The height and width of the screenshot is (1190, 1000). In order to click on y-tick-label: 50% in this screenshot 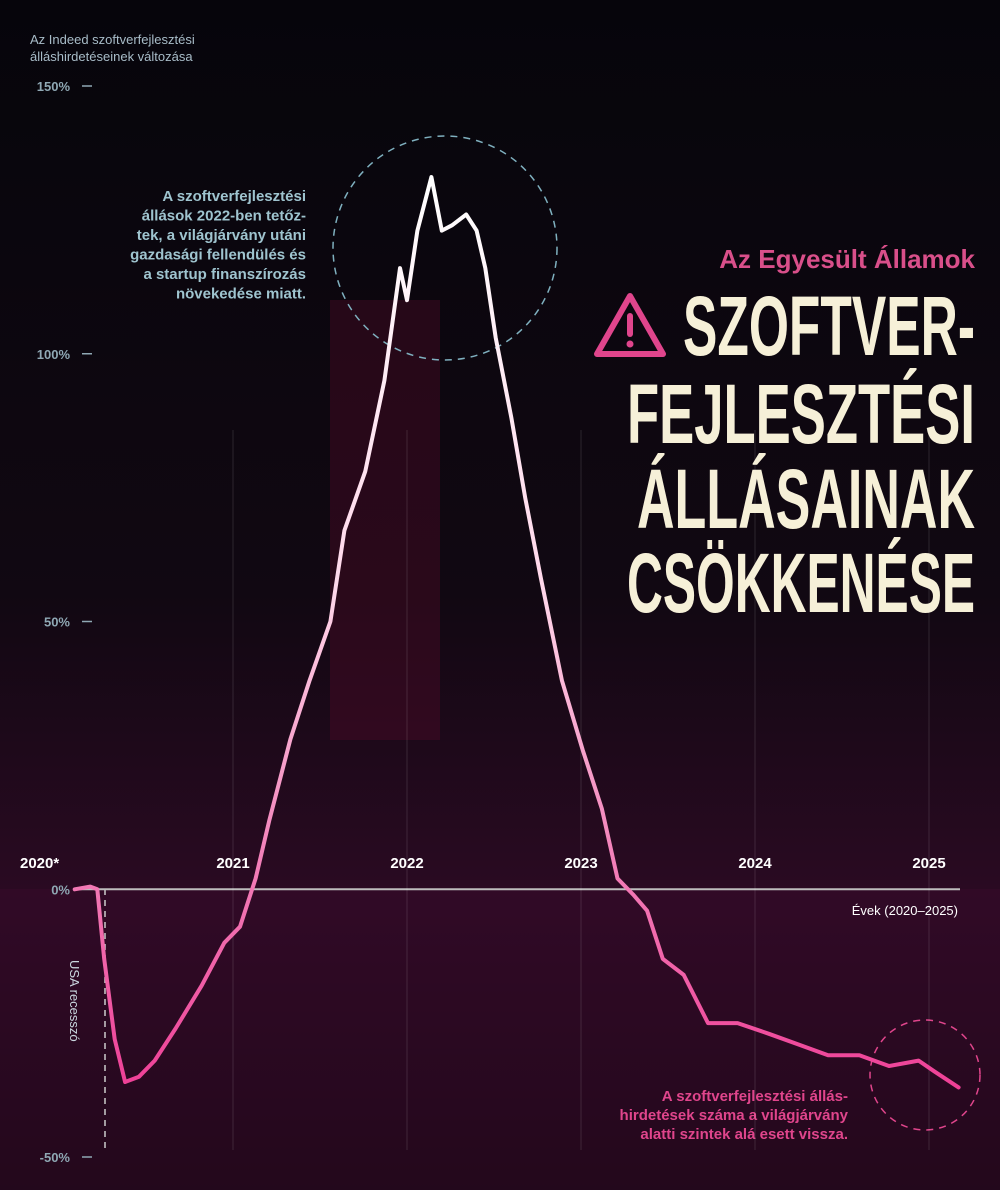, I will do `click(57, 622)`.